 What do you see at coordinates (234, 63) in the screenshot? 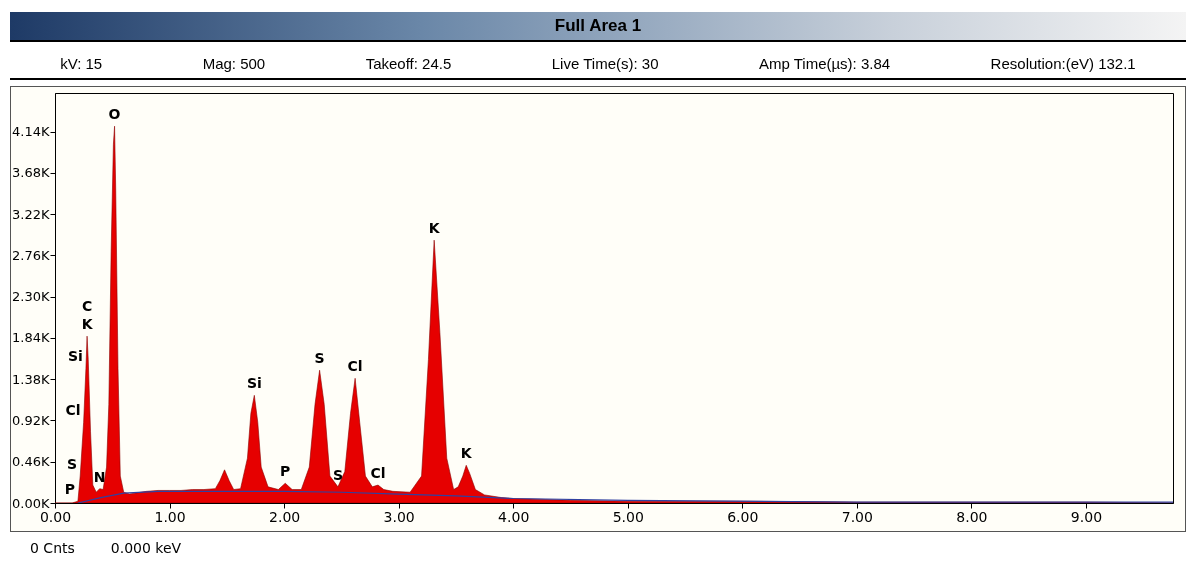
I see `text: Mag: 500` at bounding box center [234, 63].